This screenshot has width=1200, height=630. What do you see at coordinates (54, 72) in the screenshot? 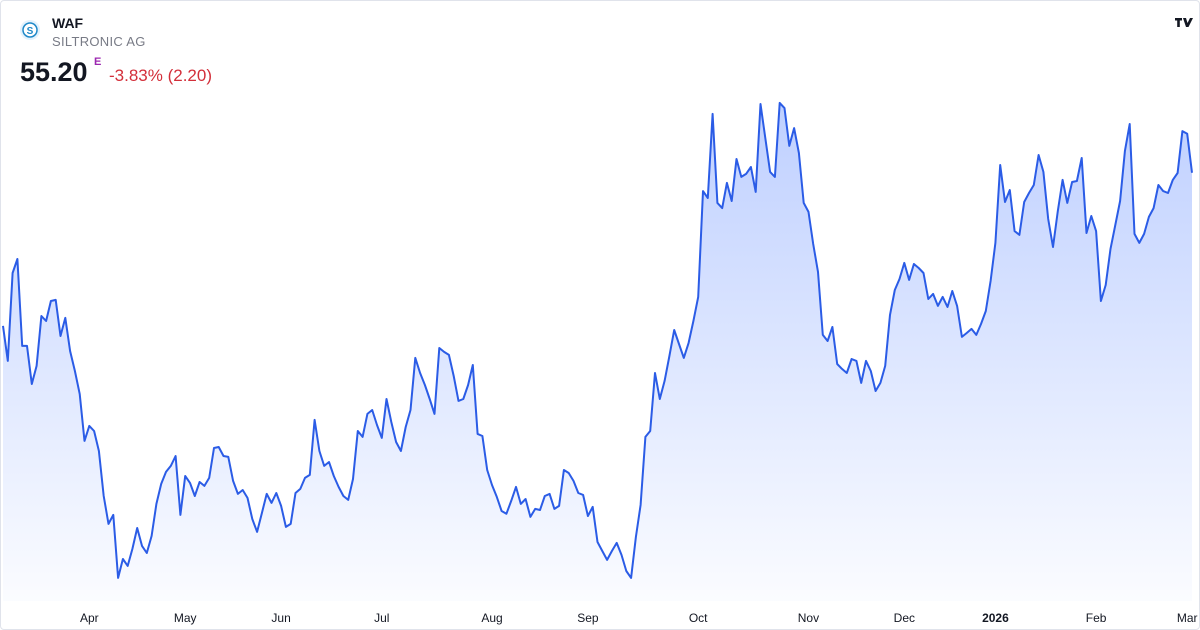
I see `price: 55.20` at bounding box center [54, 72].